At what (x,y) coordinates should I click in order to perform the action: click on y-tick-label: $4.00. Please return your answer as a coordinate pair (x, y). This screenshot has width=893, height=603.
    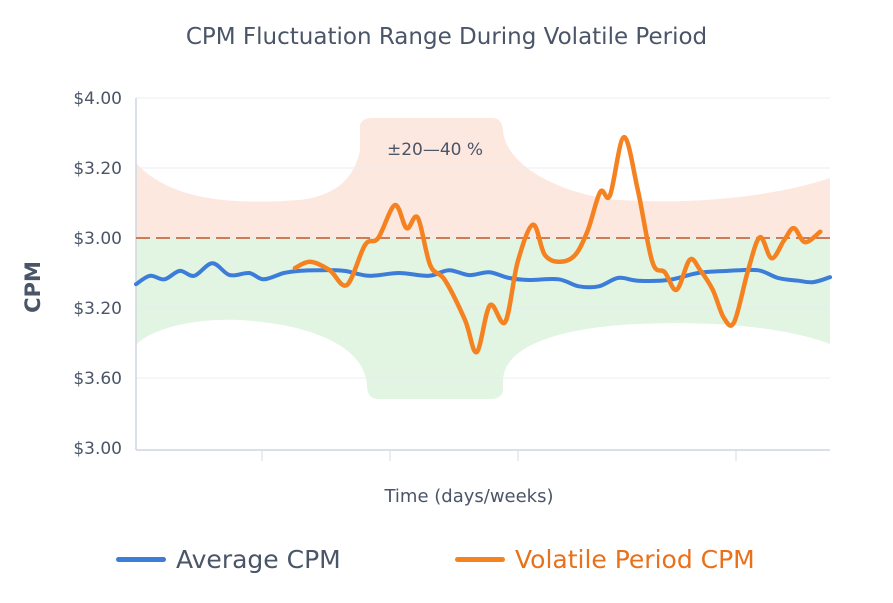
    Looking at the image, I should click on (97, 99).